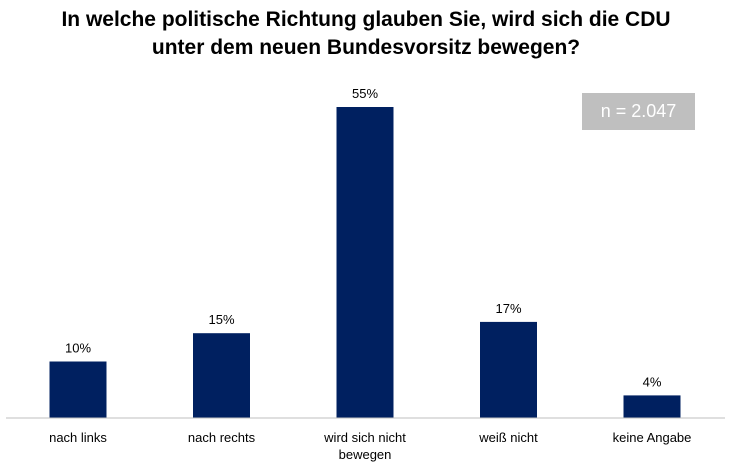 The image size is (732, 471). Describe the element at coordinates (638, 111) in the screenshot. I see `sample-size-badge: n = 2.047` at that location.